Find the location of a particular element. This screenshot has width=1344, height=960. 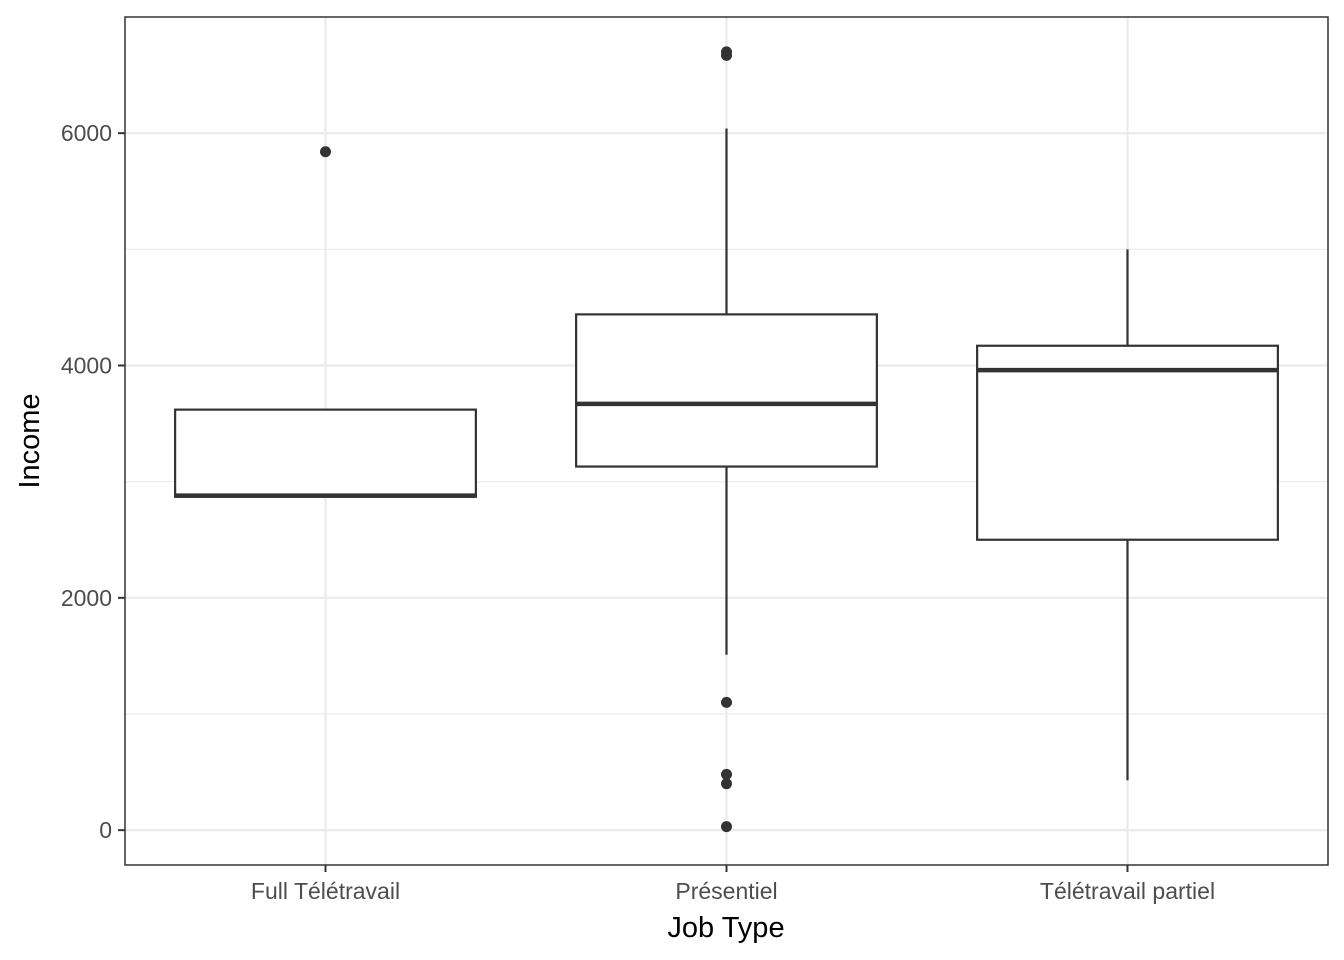

y-tick-label: 4000 is located at coordinates (86, 365).